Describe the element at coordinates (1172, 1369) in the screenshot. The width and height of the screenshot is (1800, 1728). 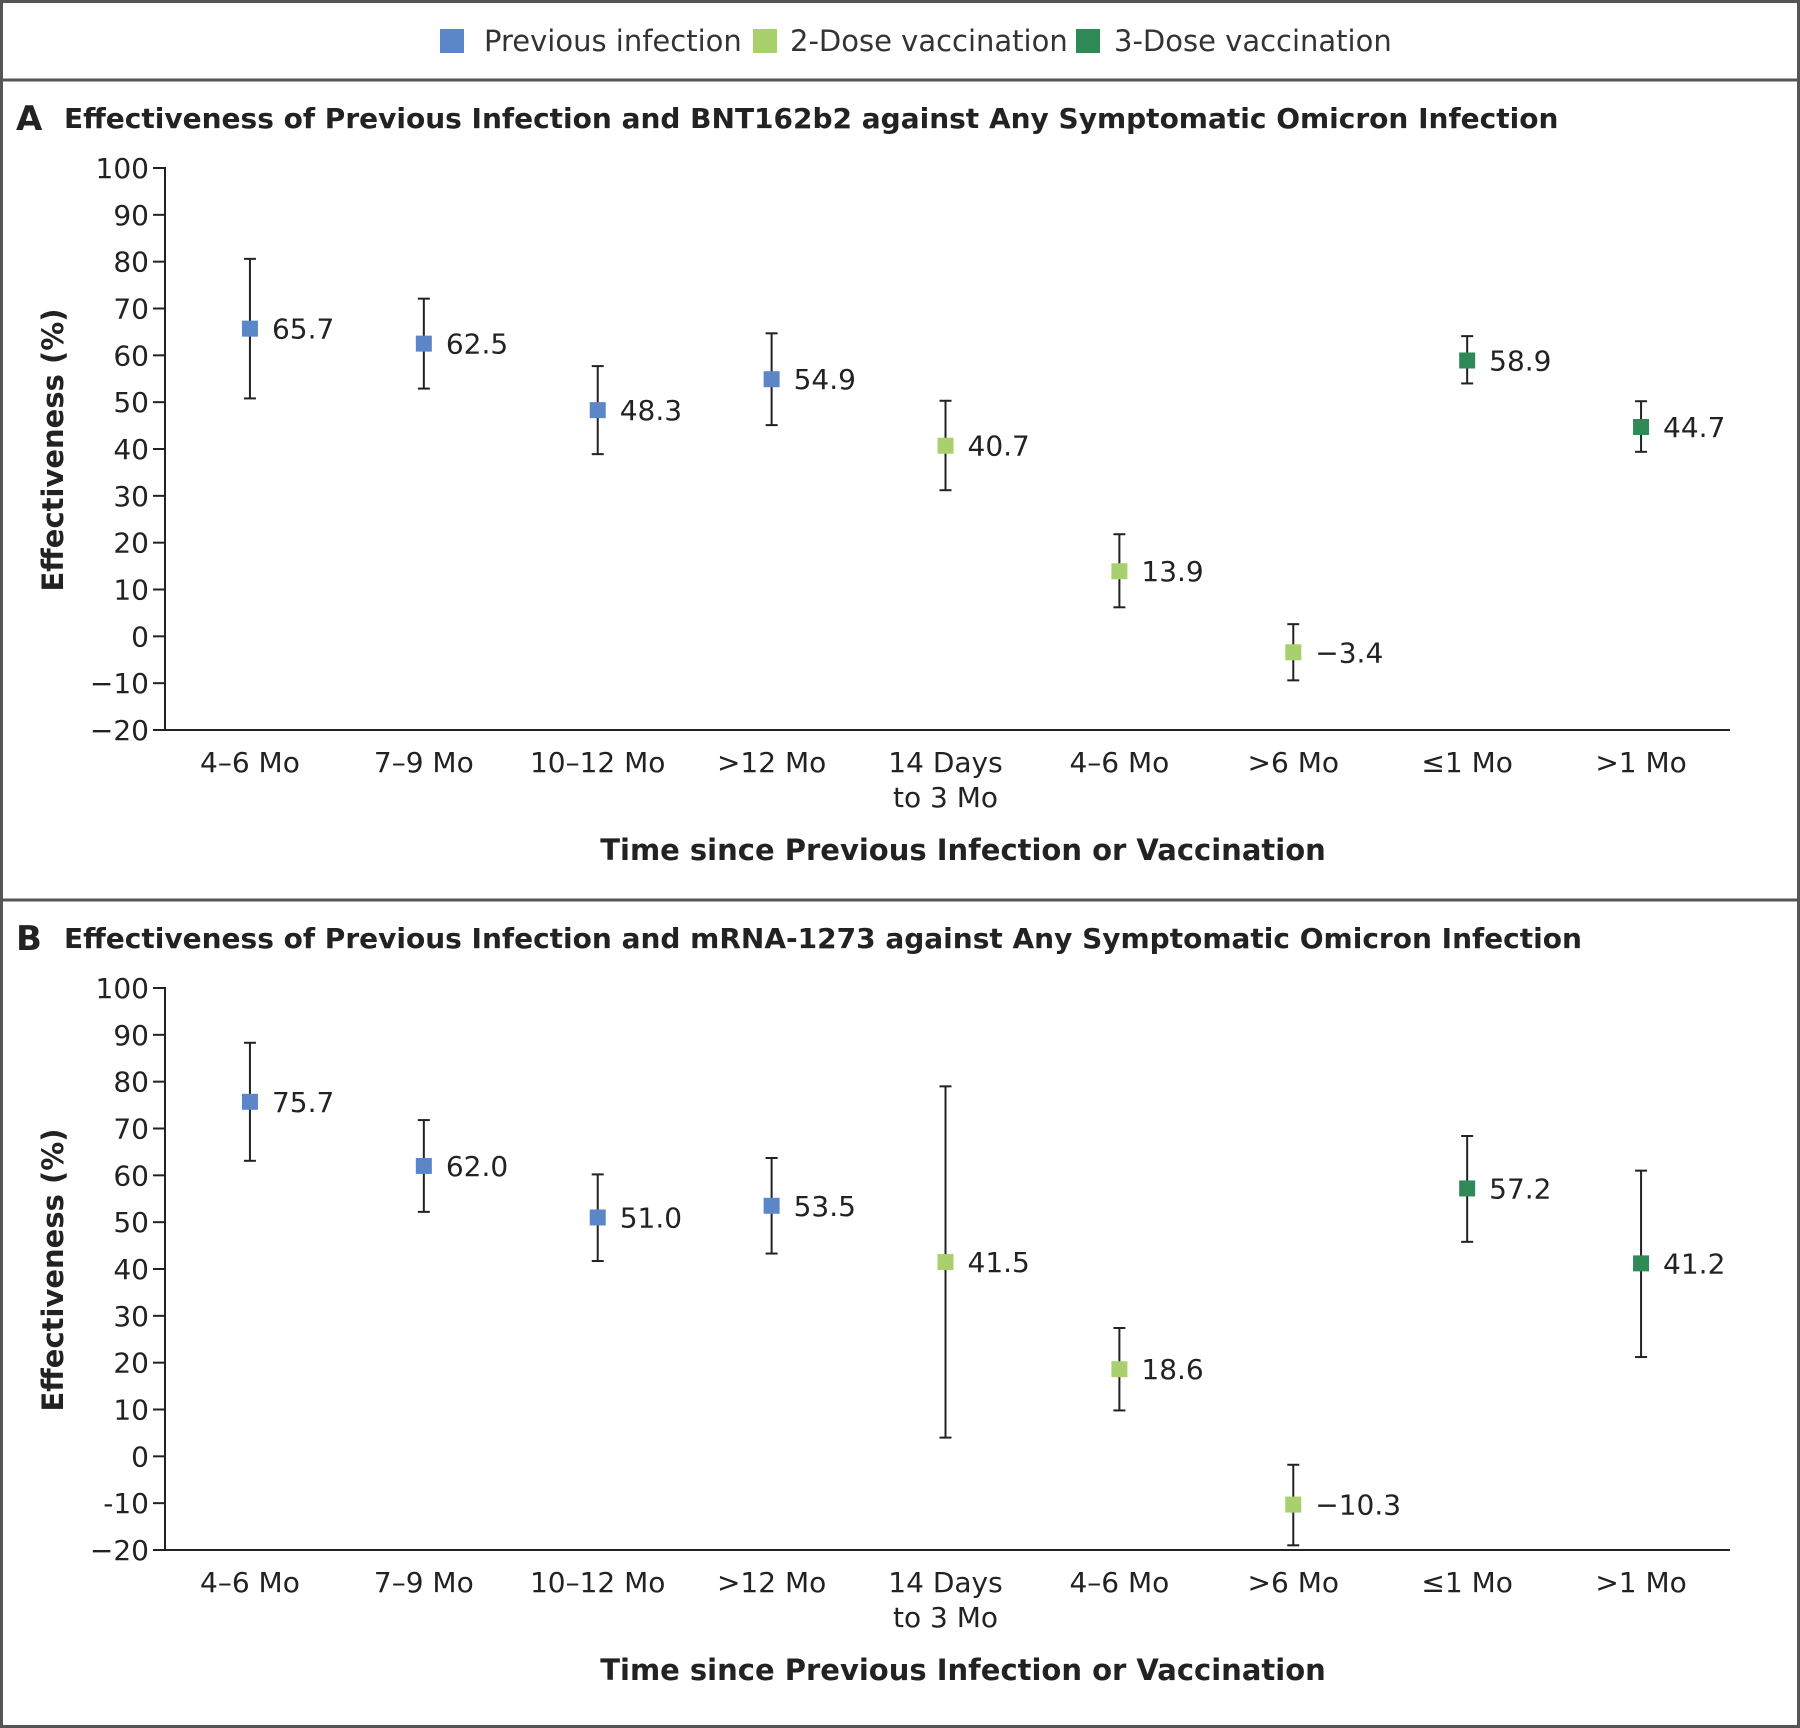
I see `data-label: 18.6` at that location.